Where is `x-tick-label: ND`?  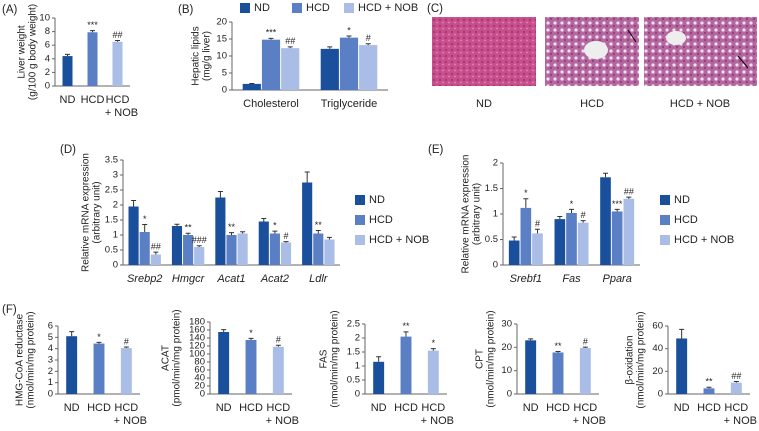
x-tick-label: ND is located at coordinates (682, 408).